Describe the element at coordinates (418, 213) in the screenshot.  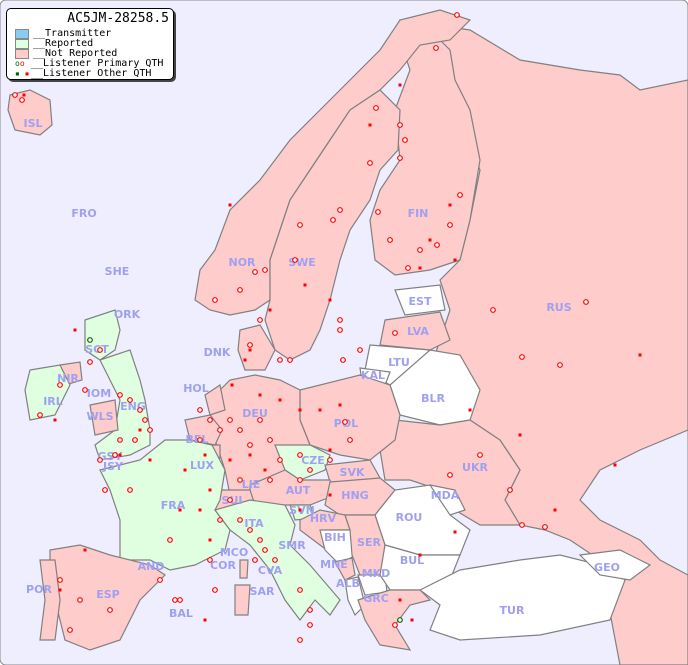
I see `country-label-fin: FIN` at that location.